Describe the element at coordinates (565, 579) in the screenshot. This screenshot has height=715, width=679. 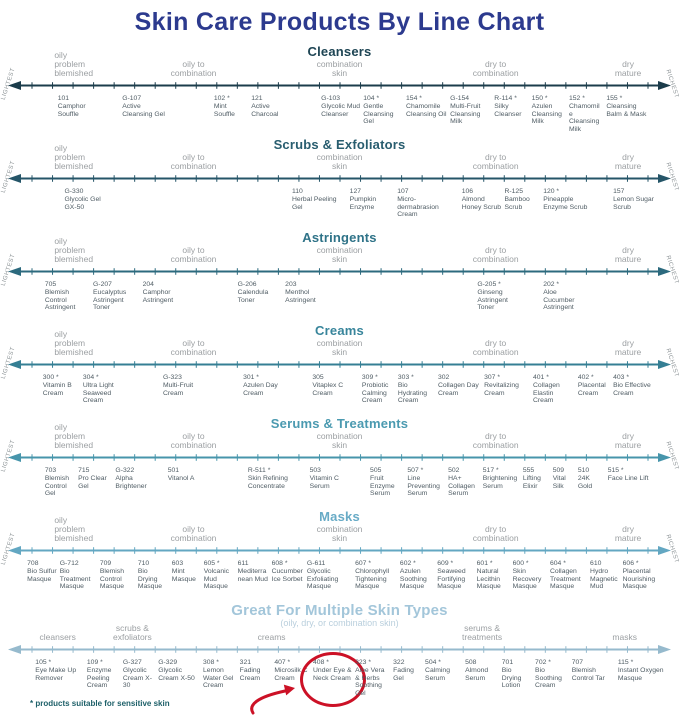
I see `product-name: Collagen Treatment Masque` at that location.